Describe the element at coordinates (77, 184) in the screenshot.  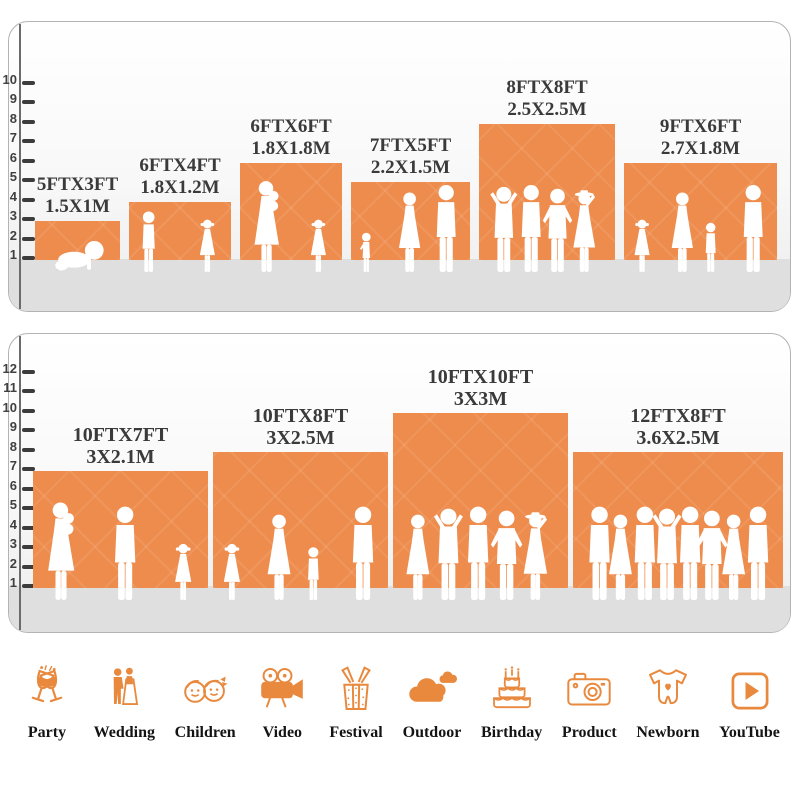
I see `backdrop-size-ft: 5FTX3FT` at that location.